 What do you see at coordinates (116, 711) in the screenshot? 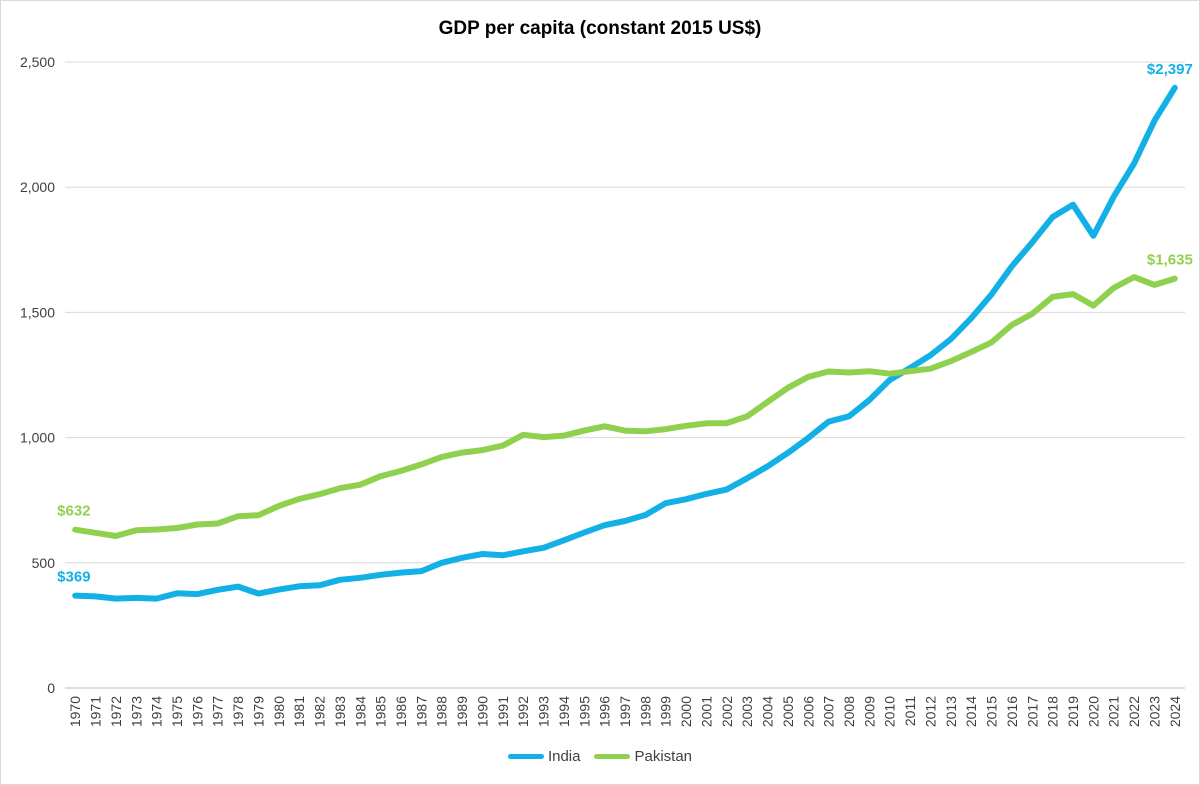
I see `x-tick-label: 1972` at bounding box center [116, 711].